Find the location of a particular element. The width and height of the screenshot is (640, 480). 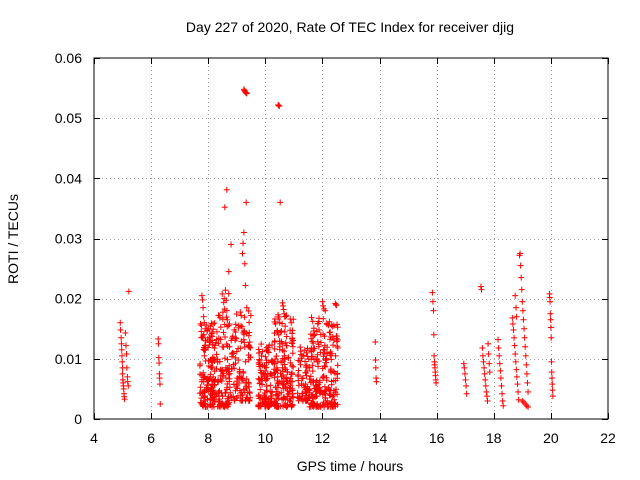

x-tick-label: 6 is located at coordinates (151, 438).